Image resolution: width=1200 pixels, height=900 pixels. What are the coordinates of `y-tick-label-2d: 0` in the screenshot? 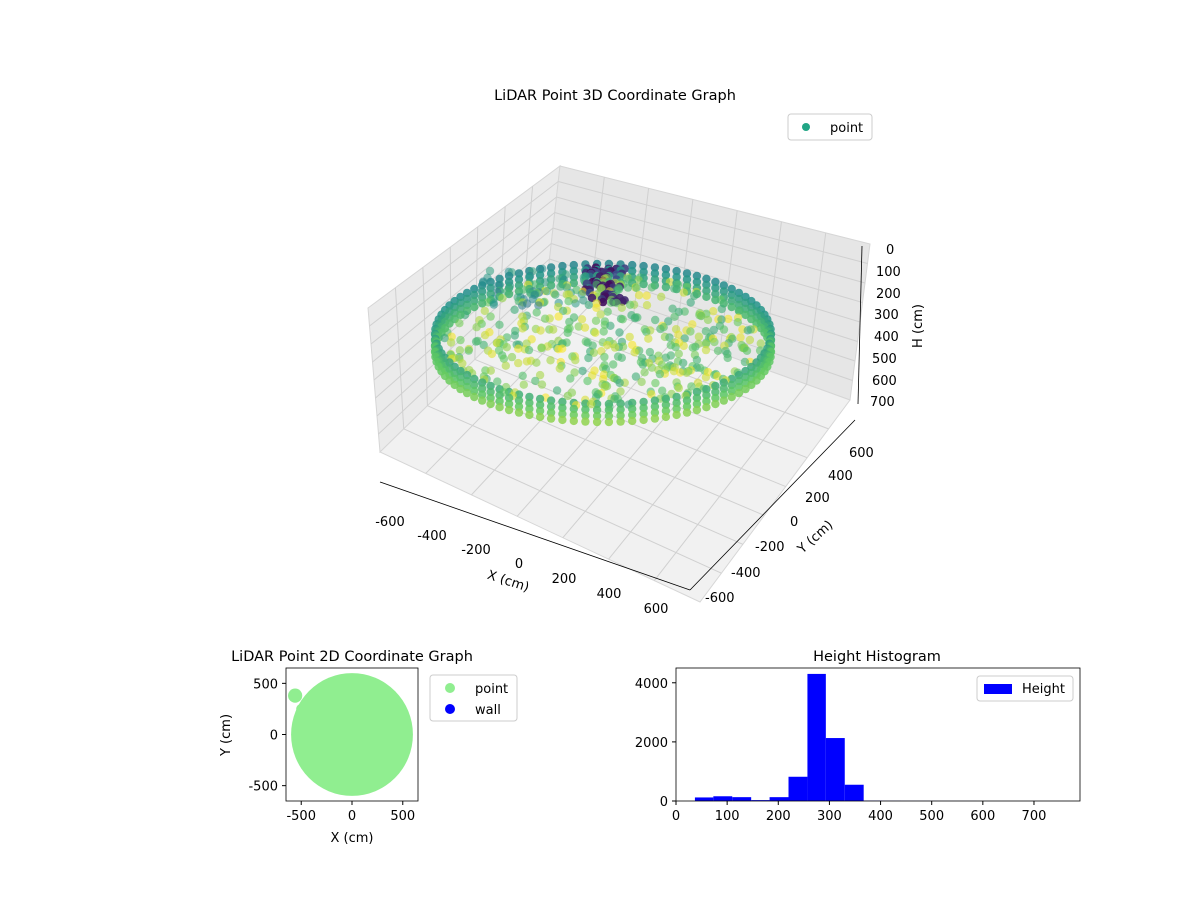 It's located at (274, 736).